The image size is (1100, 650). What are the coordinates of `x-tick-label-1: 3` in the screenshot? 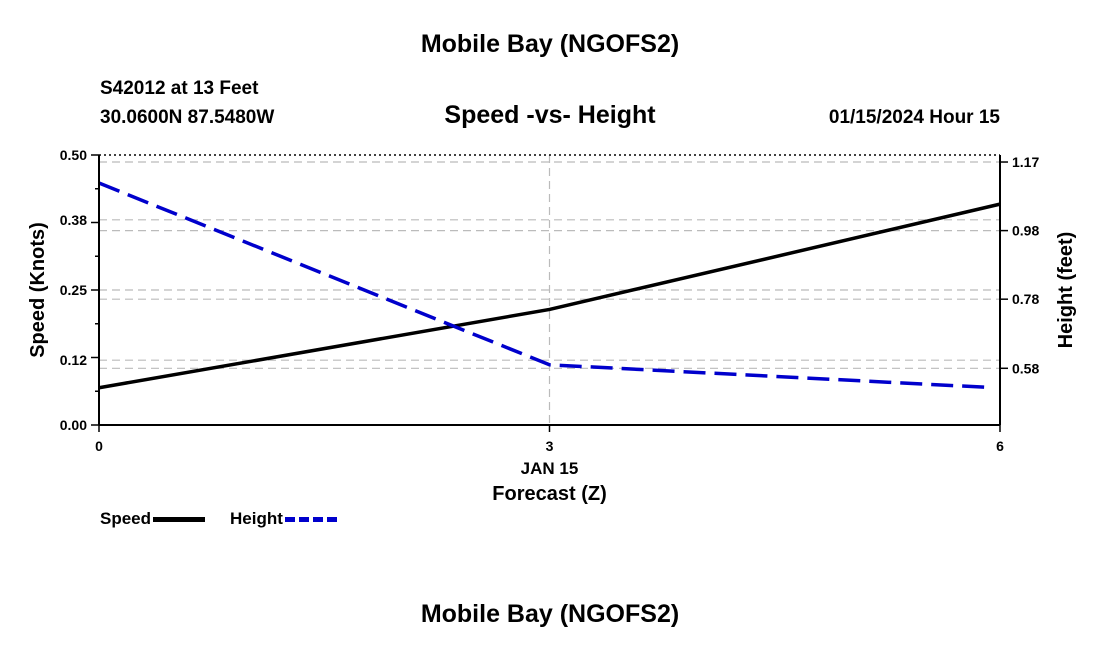 It's located at (550, 446).